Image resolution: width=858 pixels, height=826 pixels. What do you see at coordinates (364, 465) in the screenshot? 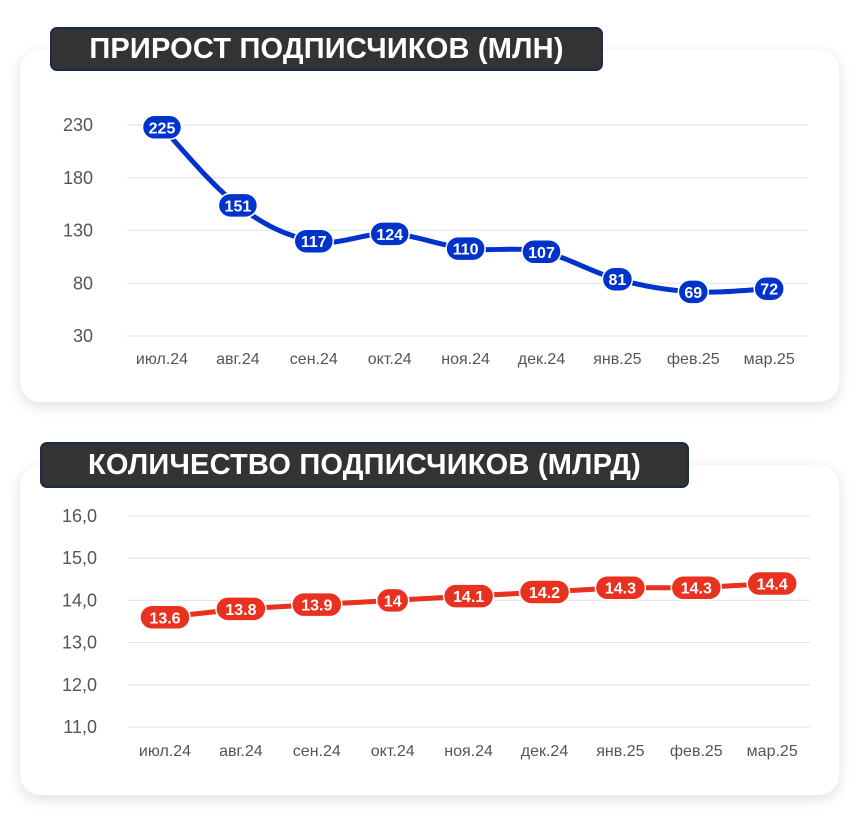
I see `total-chart-title: КОЛИЧЕСТВО ПОДПИСЧИКОВ (МЛРД)` at bounding box center [364, 465].